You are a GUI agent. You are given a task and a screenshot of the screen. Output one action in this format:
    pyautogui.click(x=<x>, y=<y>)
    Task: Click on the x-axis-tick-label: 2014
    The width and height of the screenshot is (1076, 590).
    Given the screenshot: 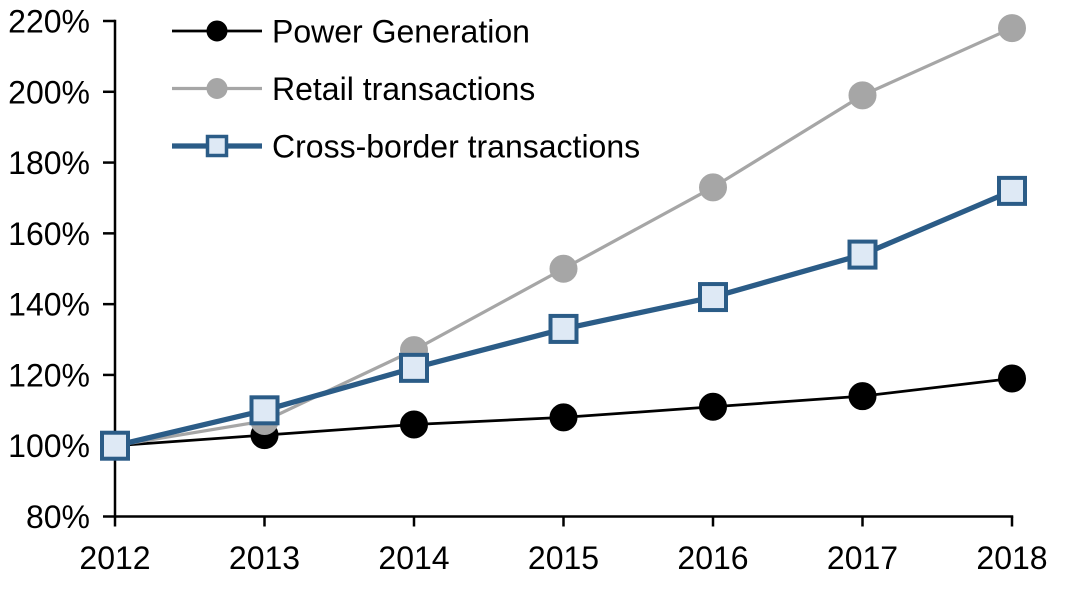 What is the action you would take?
    pyautogui.click(x=413, y=558)
    